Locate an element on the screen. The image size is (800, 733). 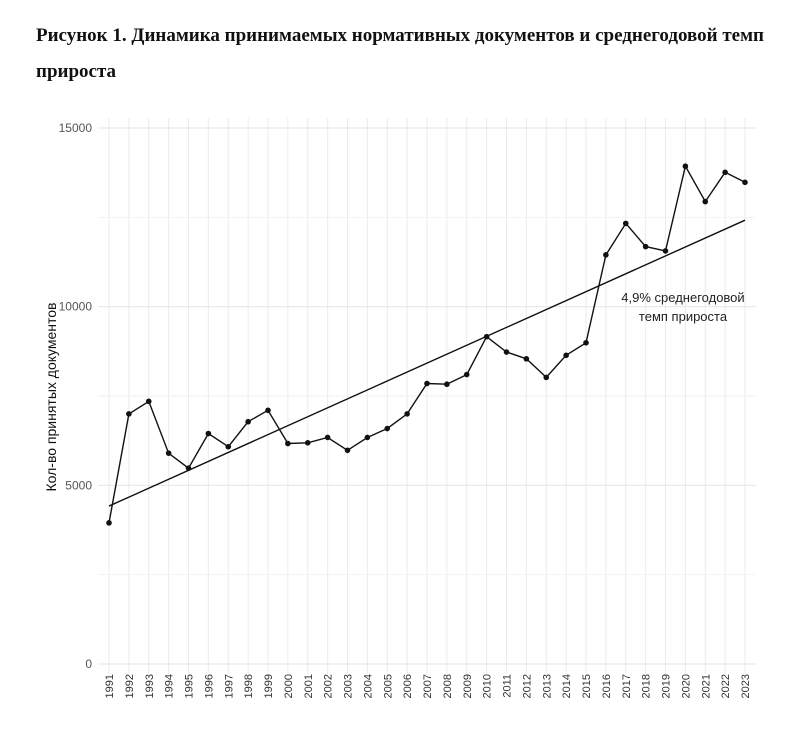
x-tick-label: 1999 is located at coordinates (269, 686).